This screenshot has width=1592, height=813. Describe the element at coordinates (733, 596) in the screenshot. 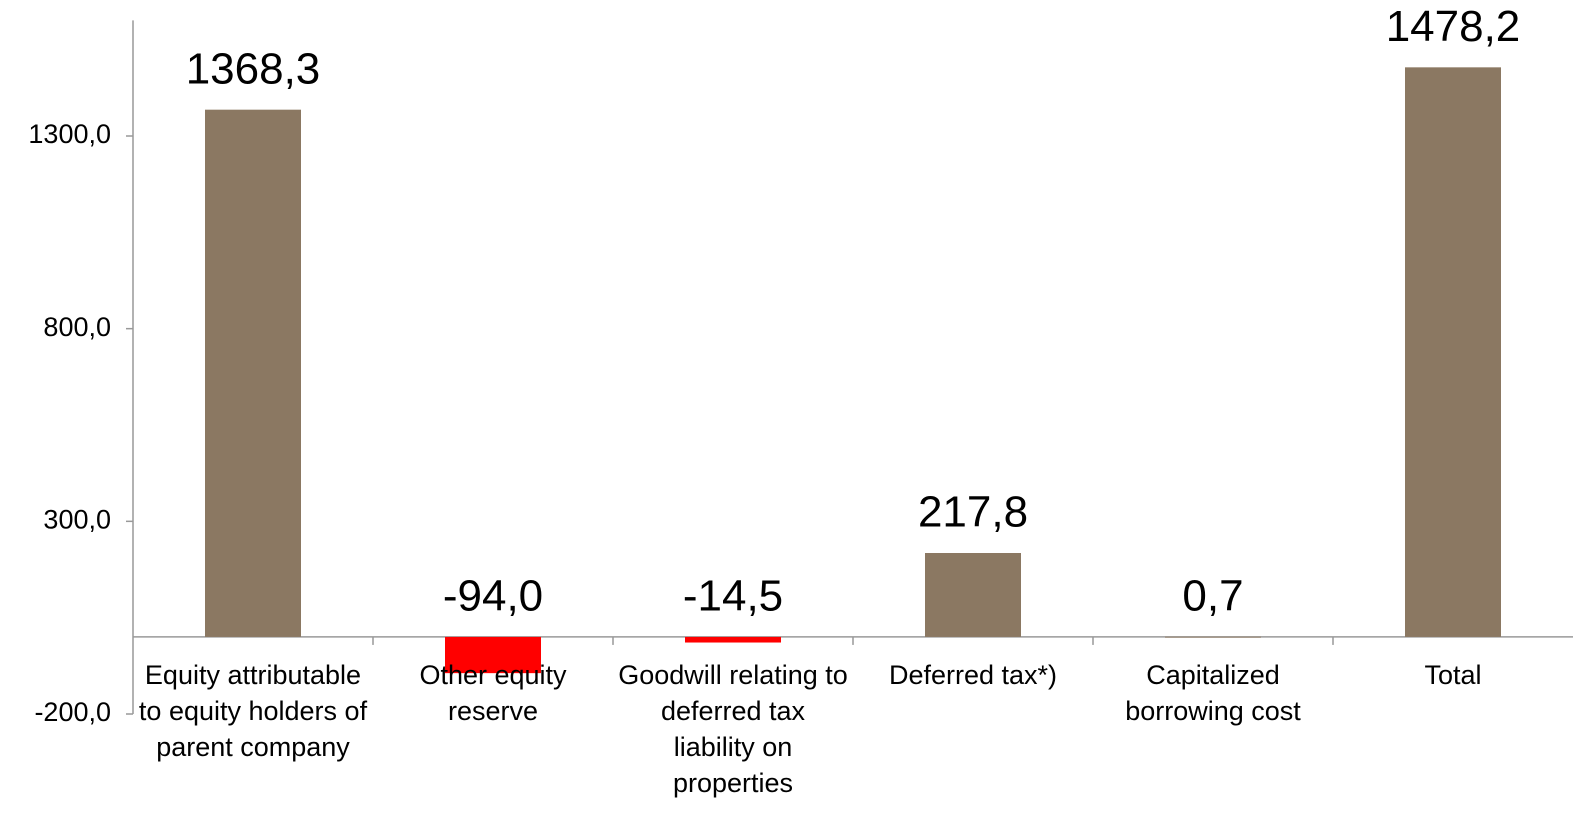

I see `value-label: -14,5` at that location.